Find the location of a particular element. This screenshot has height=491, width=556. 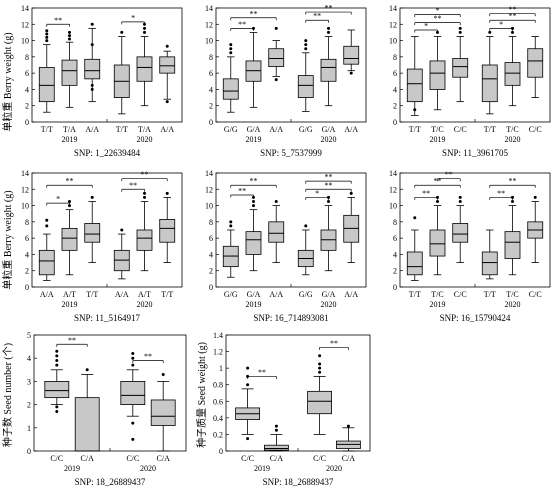

genotype-label: C/A is located at coordinates (164, 458).